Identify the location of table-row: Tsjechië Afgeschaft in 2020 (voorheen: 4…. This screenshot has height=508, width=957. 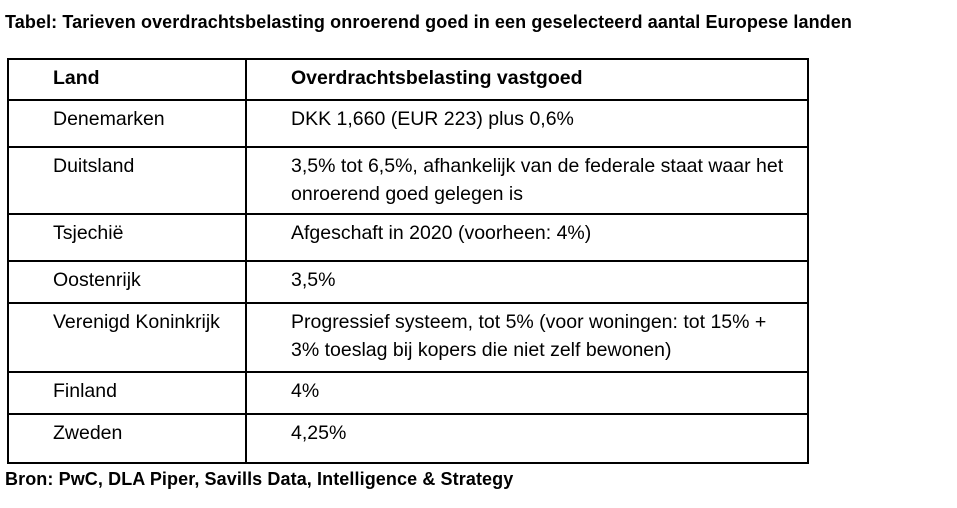
(408, 237).